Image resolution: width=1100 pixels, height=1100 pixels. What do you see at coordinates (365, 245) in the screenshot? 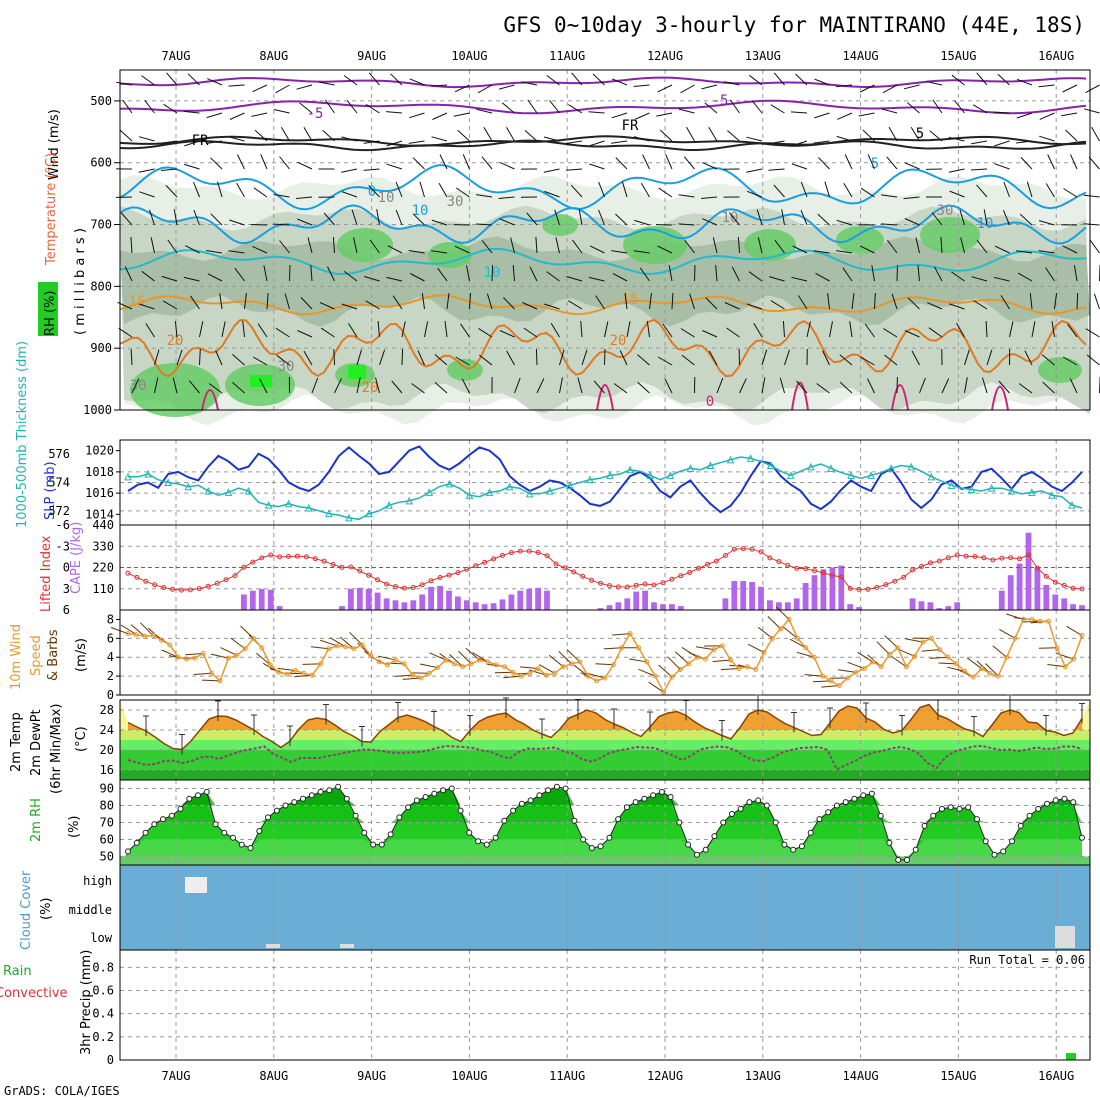
I see `rh-patch` at bounding box center [365, 245].